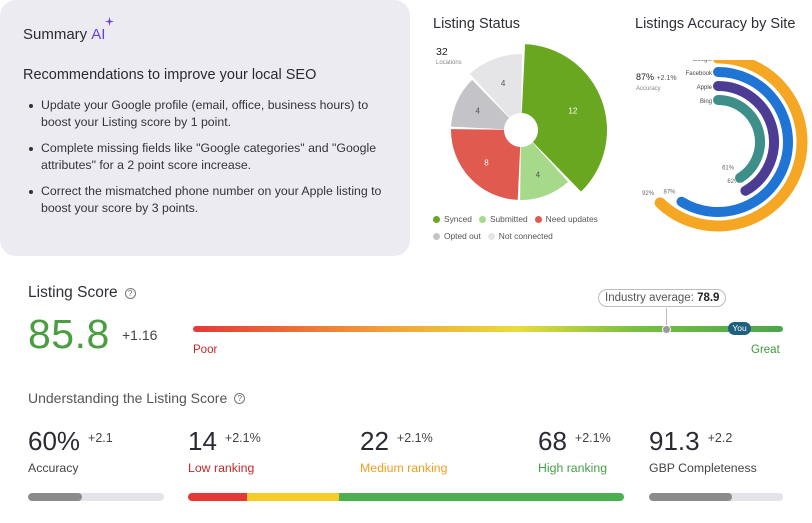 The image size is (812, 523). I want to click on metric-label: Medium ranking, so click(404, 468).